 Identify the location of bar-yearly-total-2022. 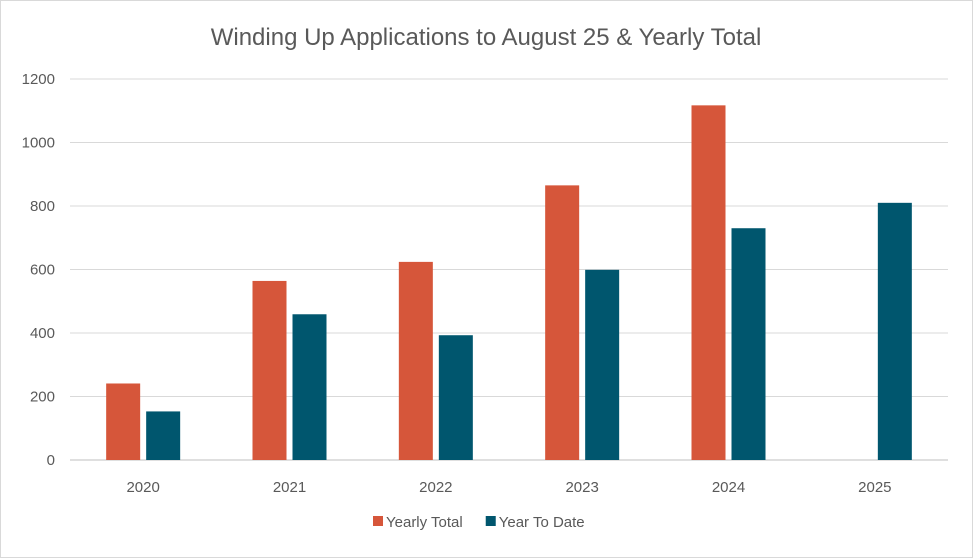
(415, 360).